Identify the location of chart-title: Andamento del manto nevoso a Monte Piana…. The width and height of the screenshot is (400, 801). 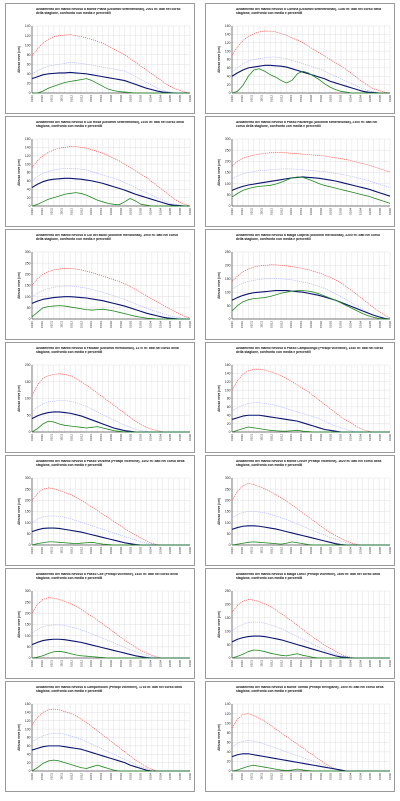
(108, 11).